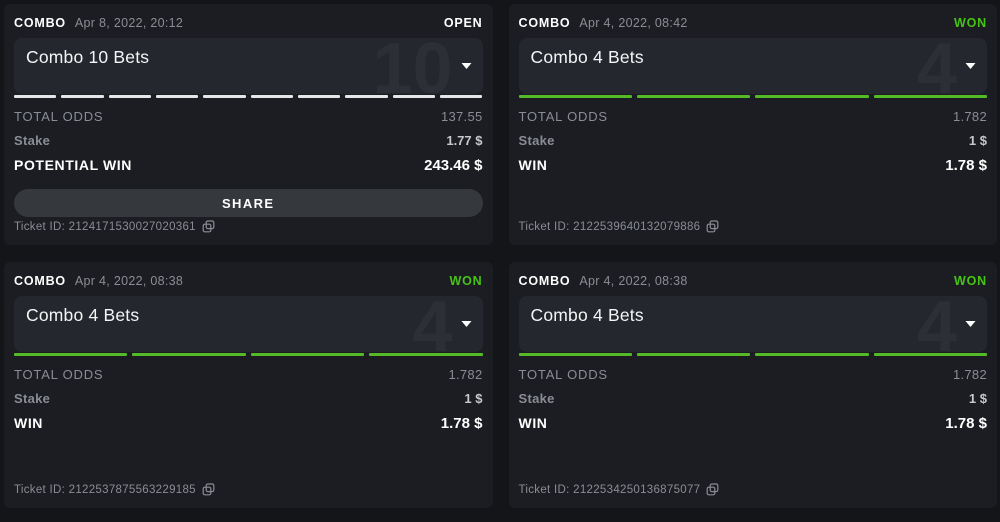  I want to click on win-row: POTENTIAL WIN 243.46 $, so click(248, 165).